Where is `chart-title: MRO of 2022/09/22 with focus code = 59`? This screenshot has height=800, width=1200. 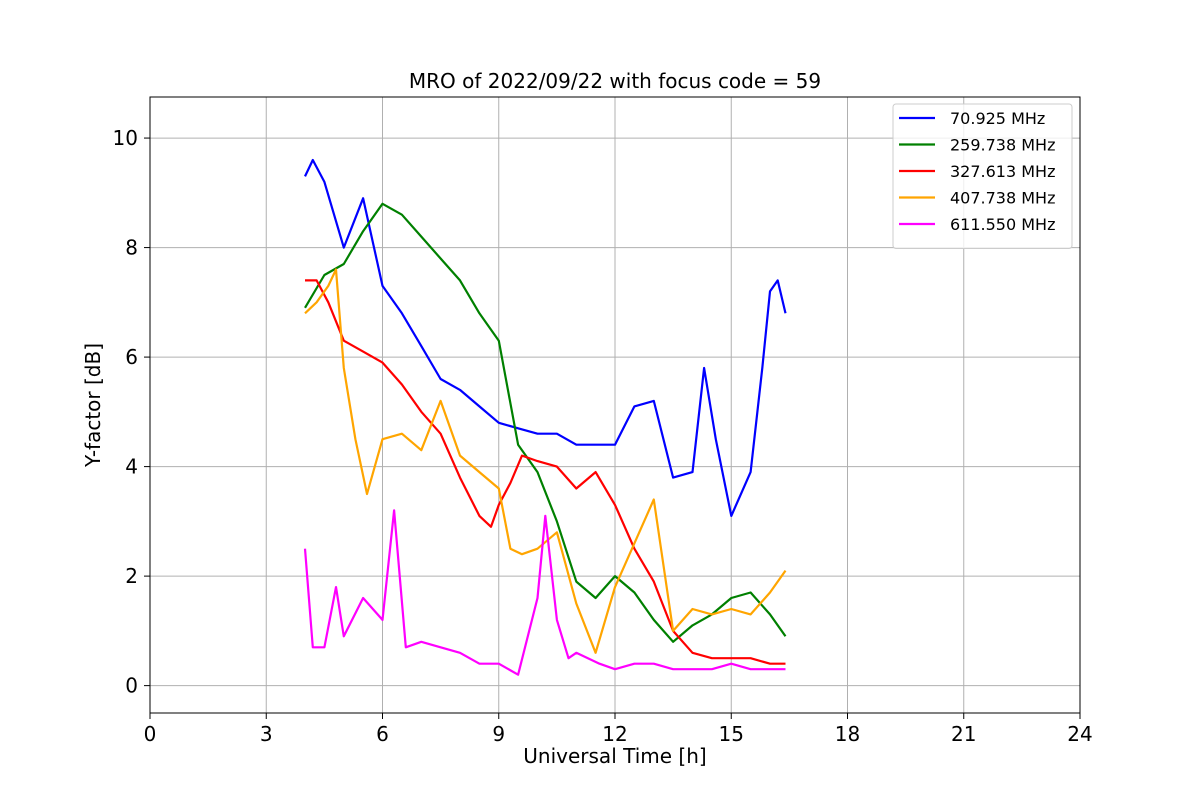 chart-title: MRO of 2022/09/22 with focus code = 59 is located at coordinates (615, 81).